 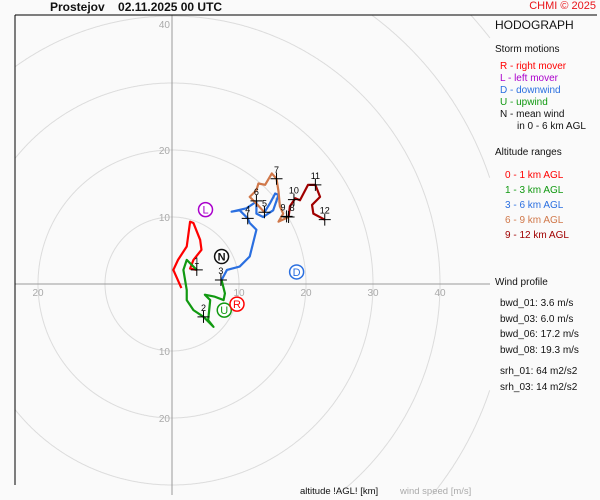 I want to click on x-tick-label: 10, so click(x=239, y=293).